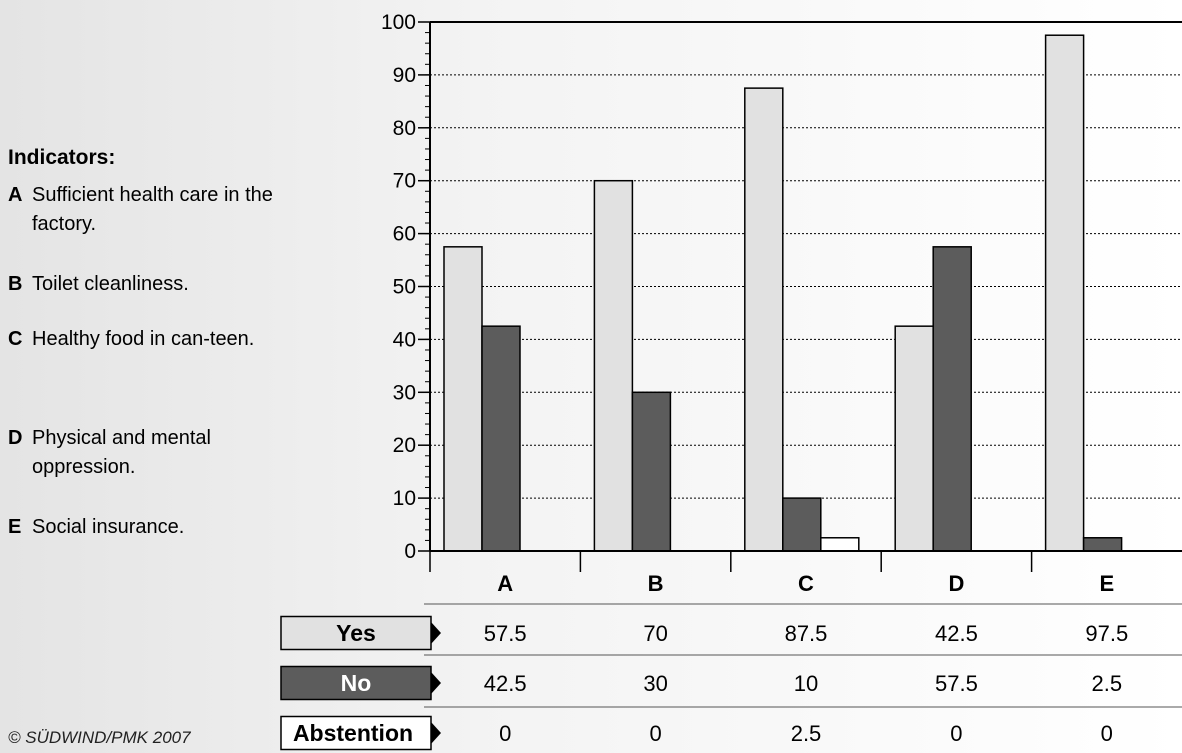 The height and width of the screenshot is (753, 1182). Describe the element at coordinates (404, 392) in the screenshot. I see `y-tick-label: 30` at that location.